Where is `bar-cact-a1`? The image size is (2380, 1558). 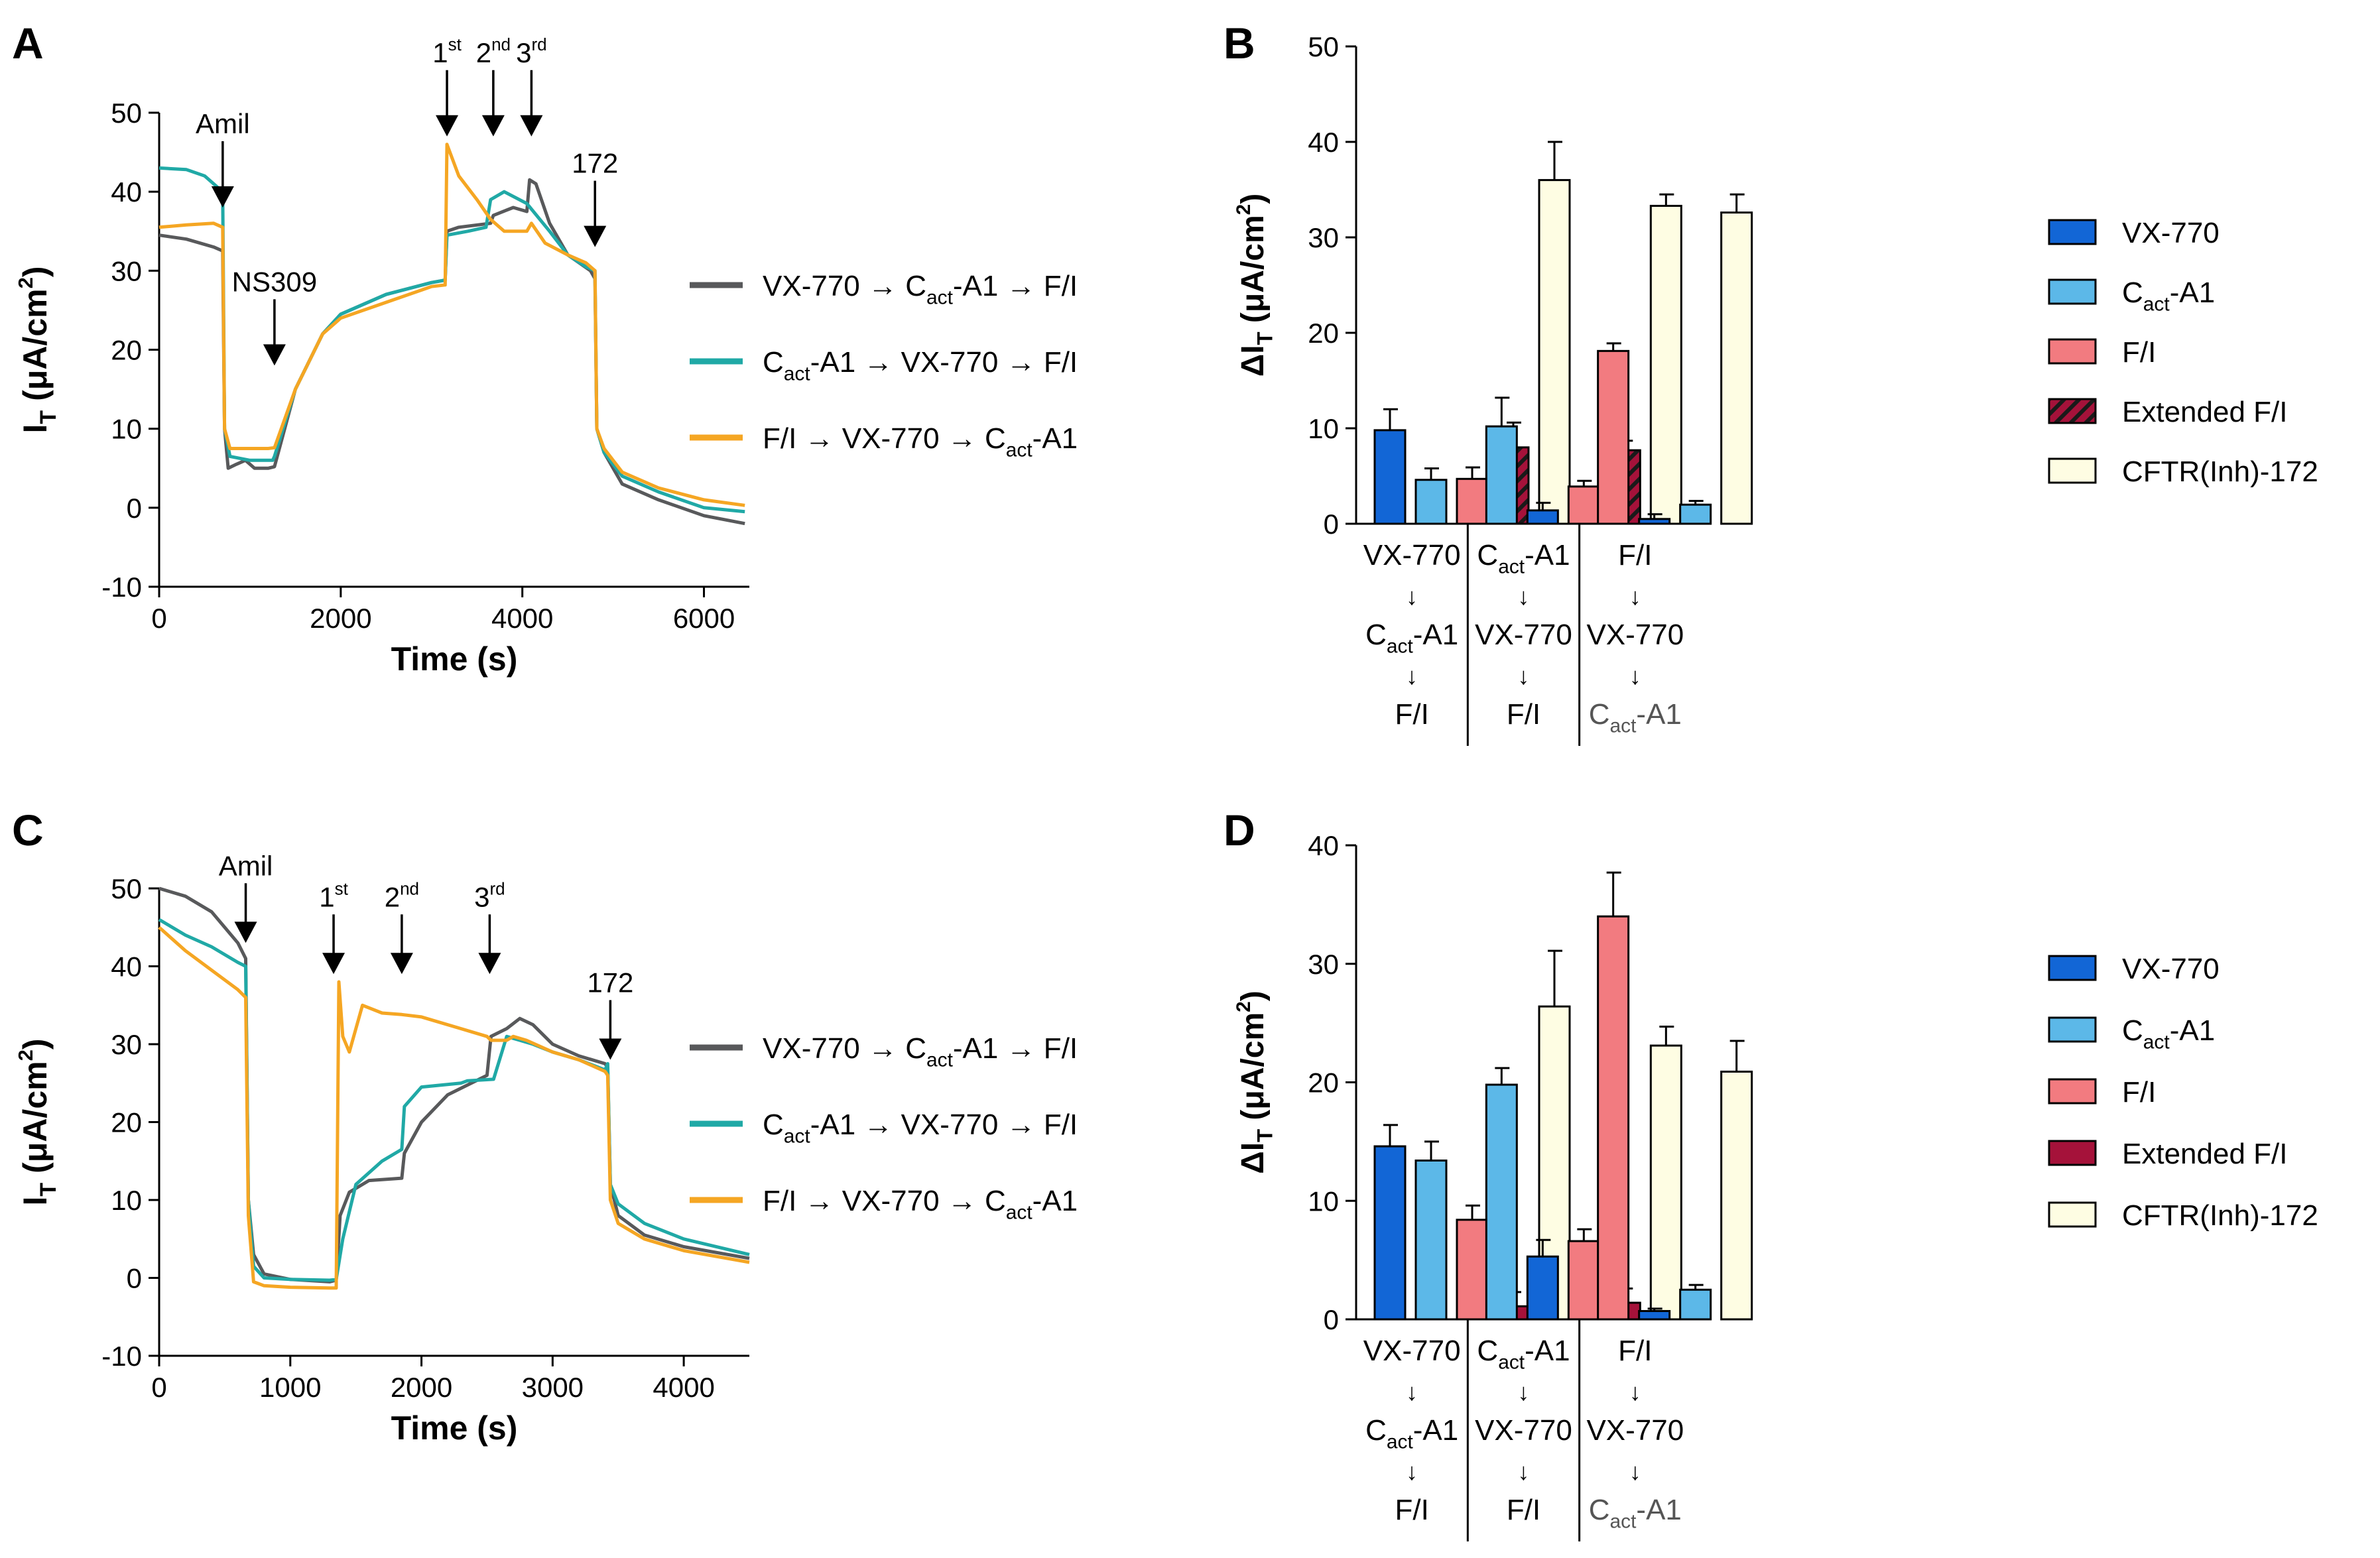 bar-cact-a1 is located at coordinates (1431, 502).